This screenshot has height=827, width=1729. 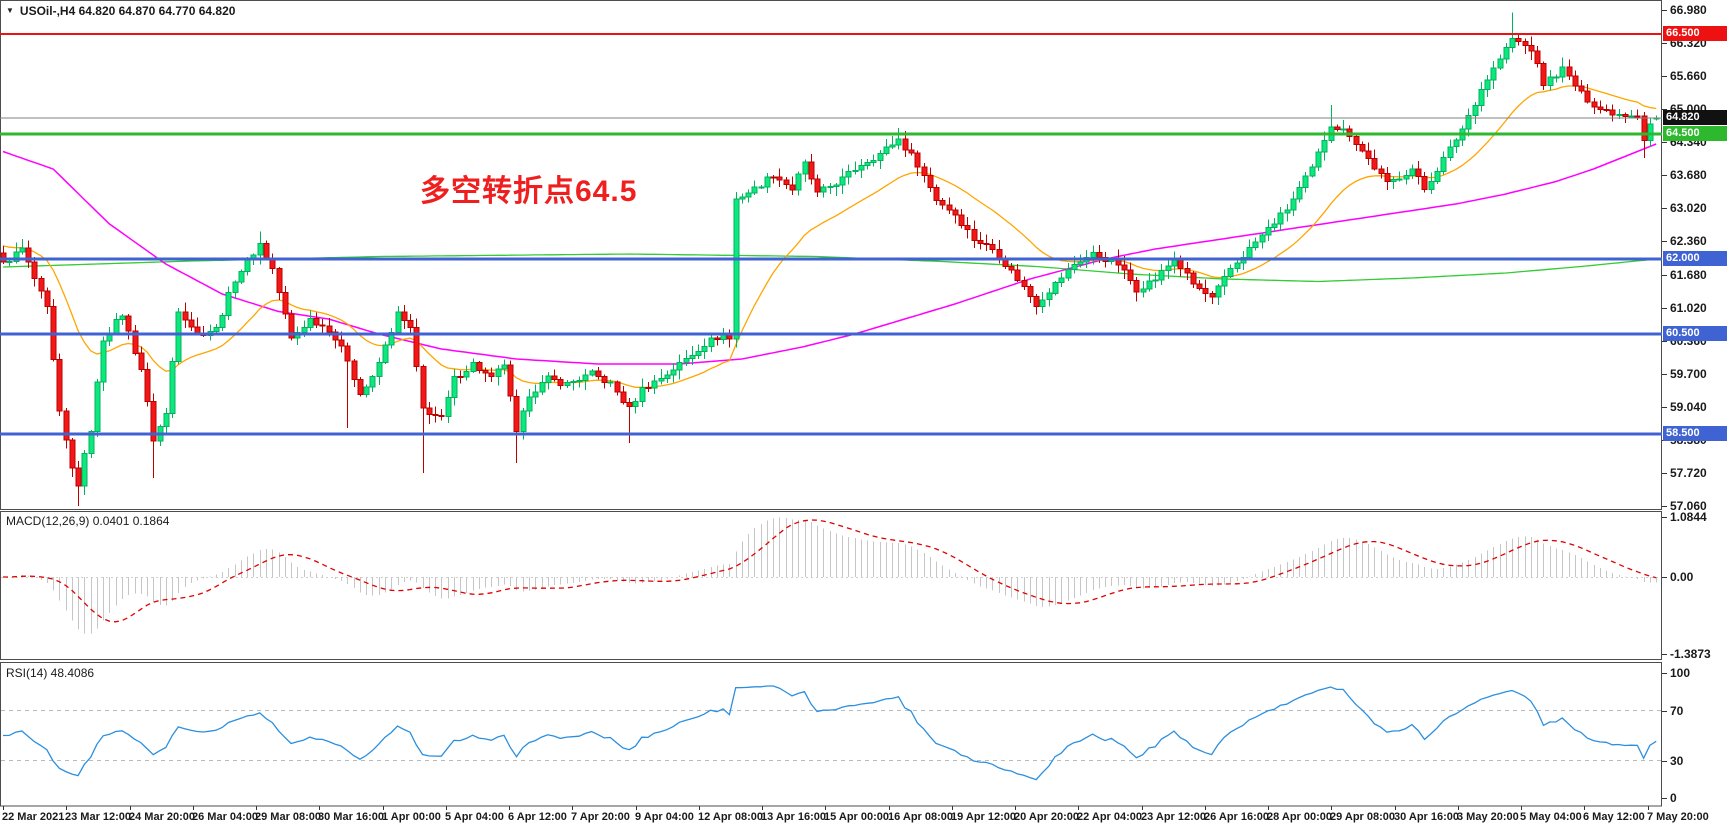 I want to click on time-axis-label: 6 Apr 12:00, so click(x=537, y=817).